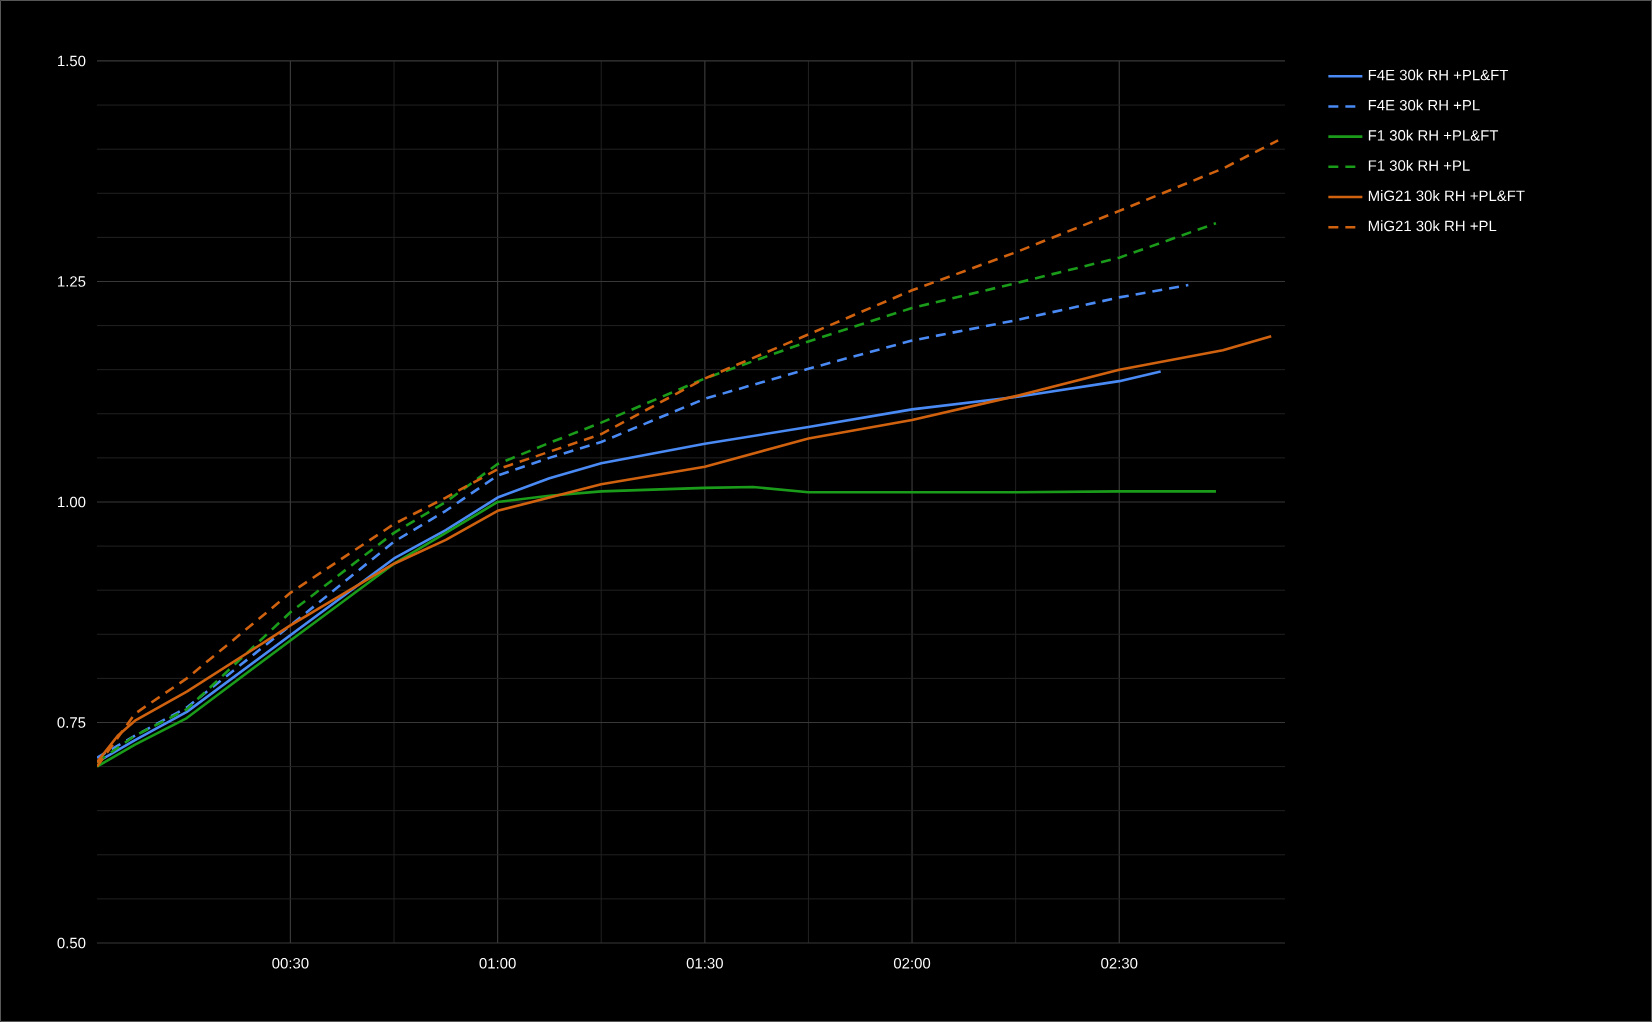 The height and width of the screenshot is (1022, 1652). What do you see at coordinates (497, 963) in the screenshot?
I see `x-tick-label: 01:00` at bounding box center [497, 963].